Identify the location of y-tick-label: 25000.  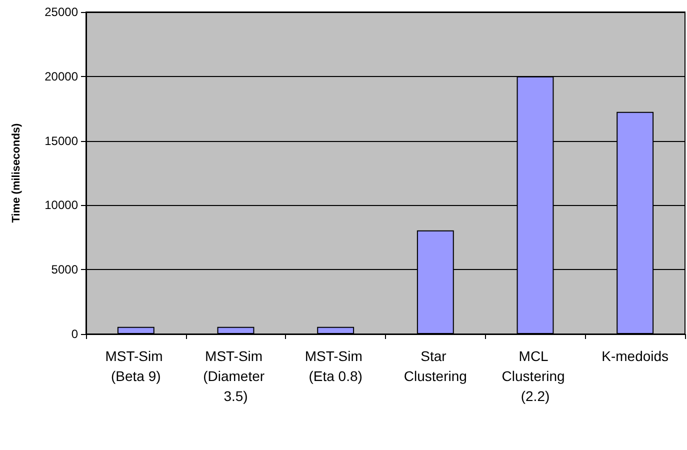
(61, 12).